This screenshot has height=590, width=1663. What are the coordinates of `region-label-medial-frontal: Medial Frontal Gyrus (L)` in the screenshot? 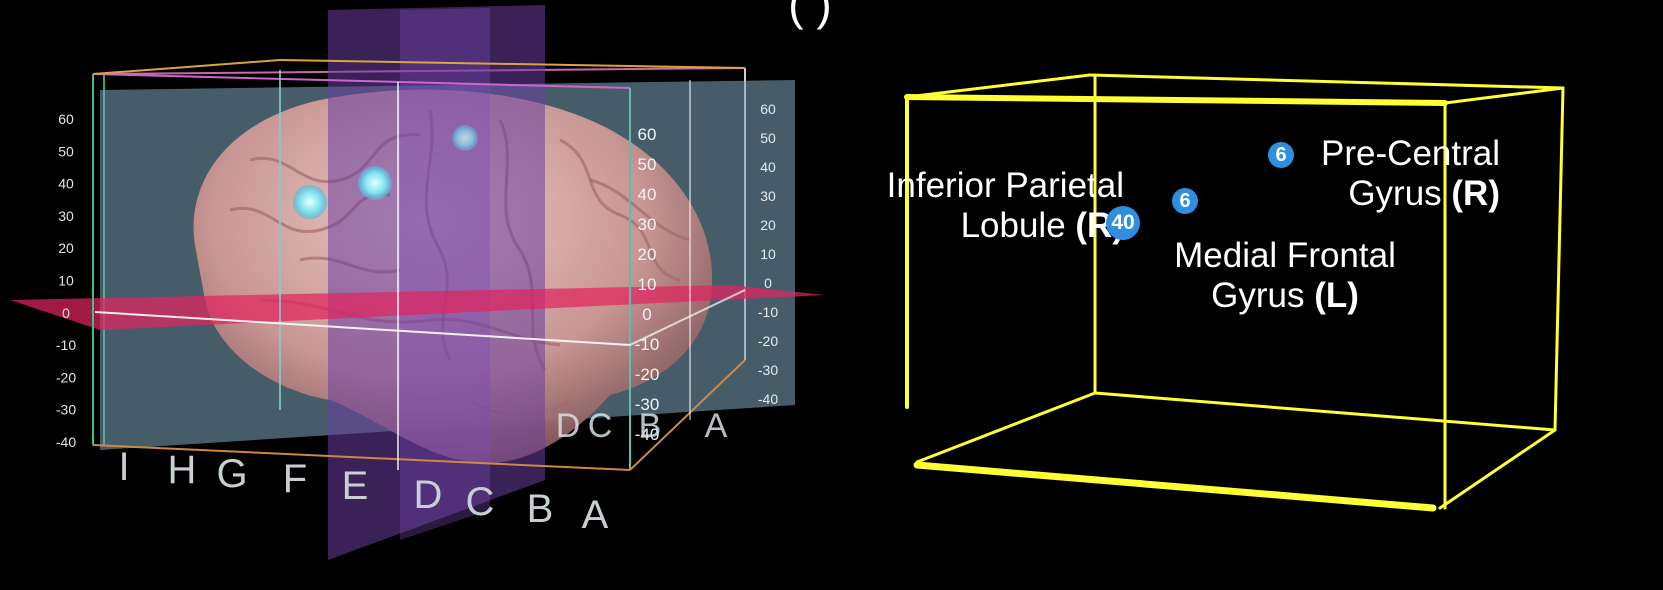 It's located at (1285, 276).